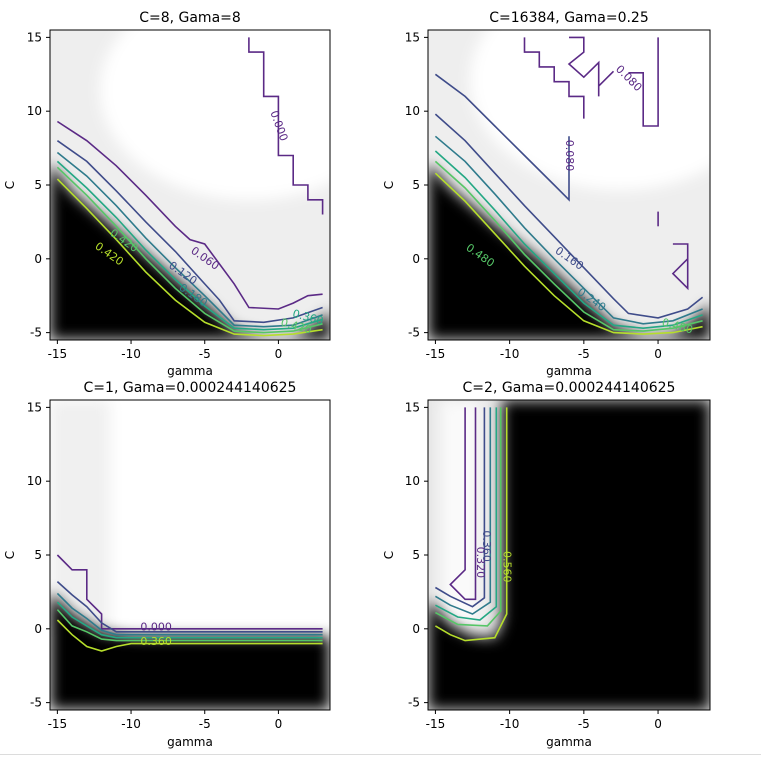 This screenshot has width=761, height=767. Describe the element at coordinates (190, 388) in the screenshot. I see `subplot-title: C=1, Gama=0.000244140625` at that location.